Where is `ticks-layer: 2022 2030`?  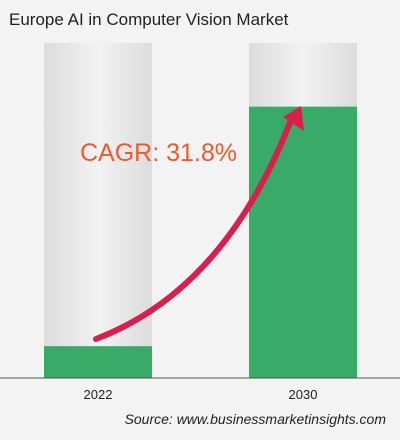
ticks-layer: 2022 2030 is located at coordinates (201, 394).